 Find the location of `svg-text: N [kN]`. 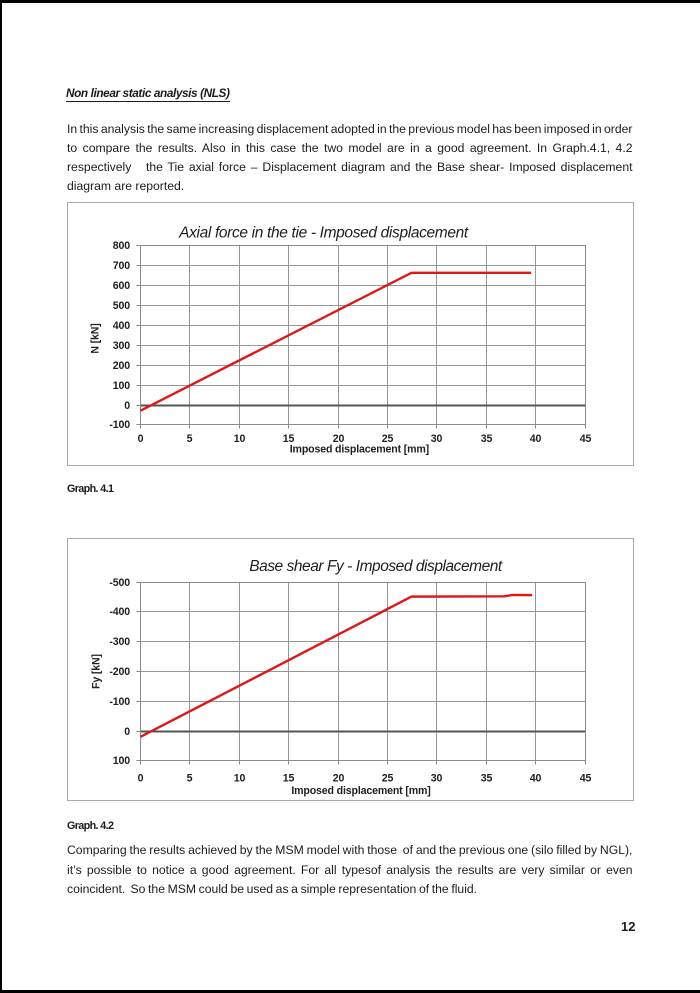

svg-text: N [kN] is located at coordinates (96, 338).